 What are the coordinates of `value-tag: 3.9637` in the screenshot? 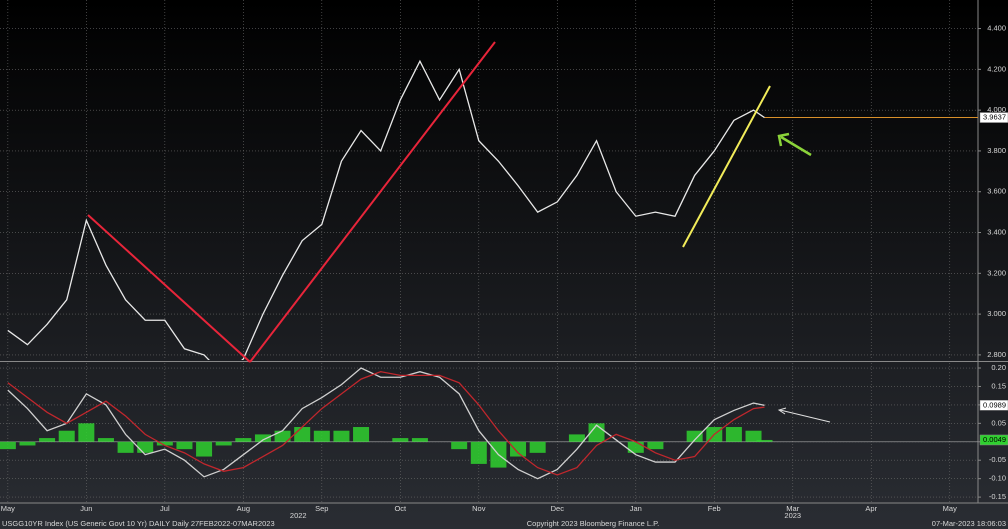 It's located at (994, 117).